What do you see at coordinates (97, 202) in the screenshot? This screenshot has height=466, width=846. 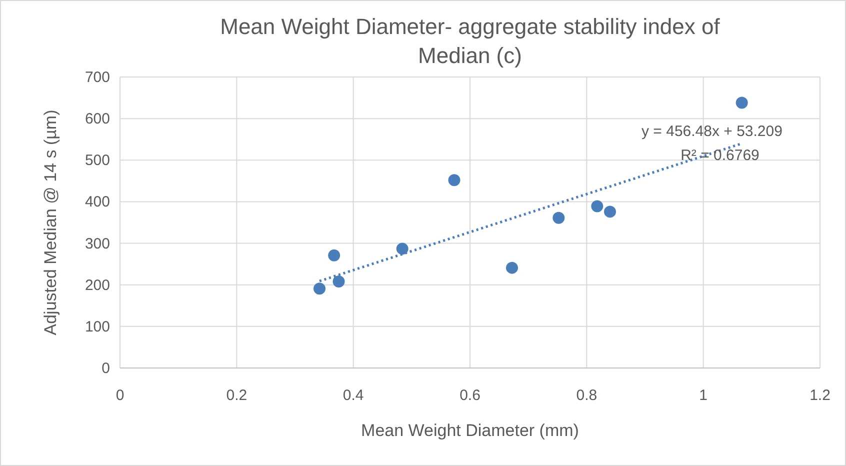 I see `y-tick-label: 400` at bounding box center [97, 202].